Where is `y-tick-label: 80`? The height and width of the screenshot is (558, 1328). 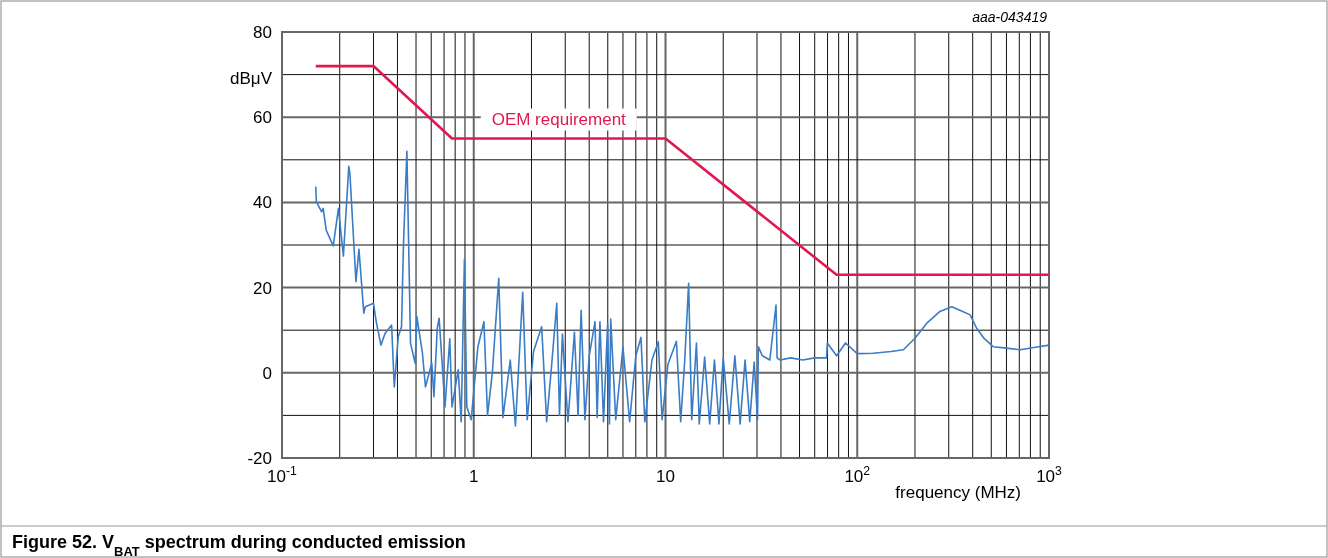
y-tick-label: 80 is located at coordinates (262, 32).